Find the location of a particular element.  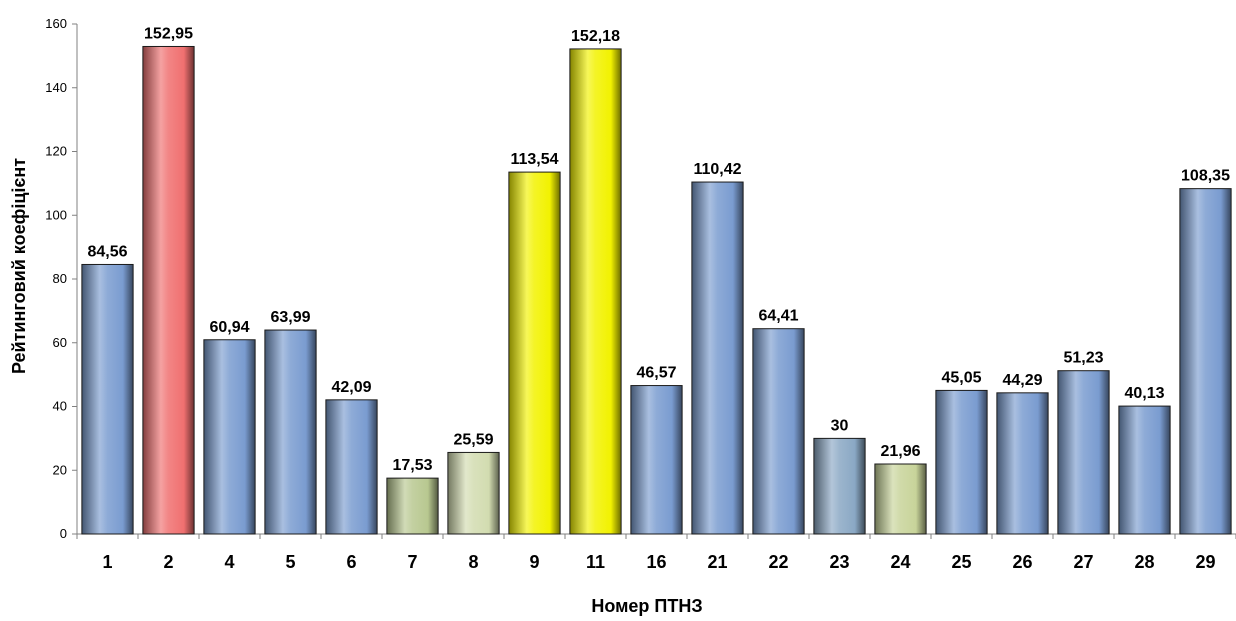

x-axis: 1 2 4 5 6 7 8 9 11 16 21 22 23 24 25 26 27 28 29 is located at coordinates (656, 552).